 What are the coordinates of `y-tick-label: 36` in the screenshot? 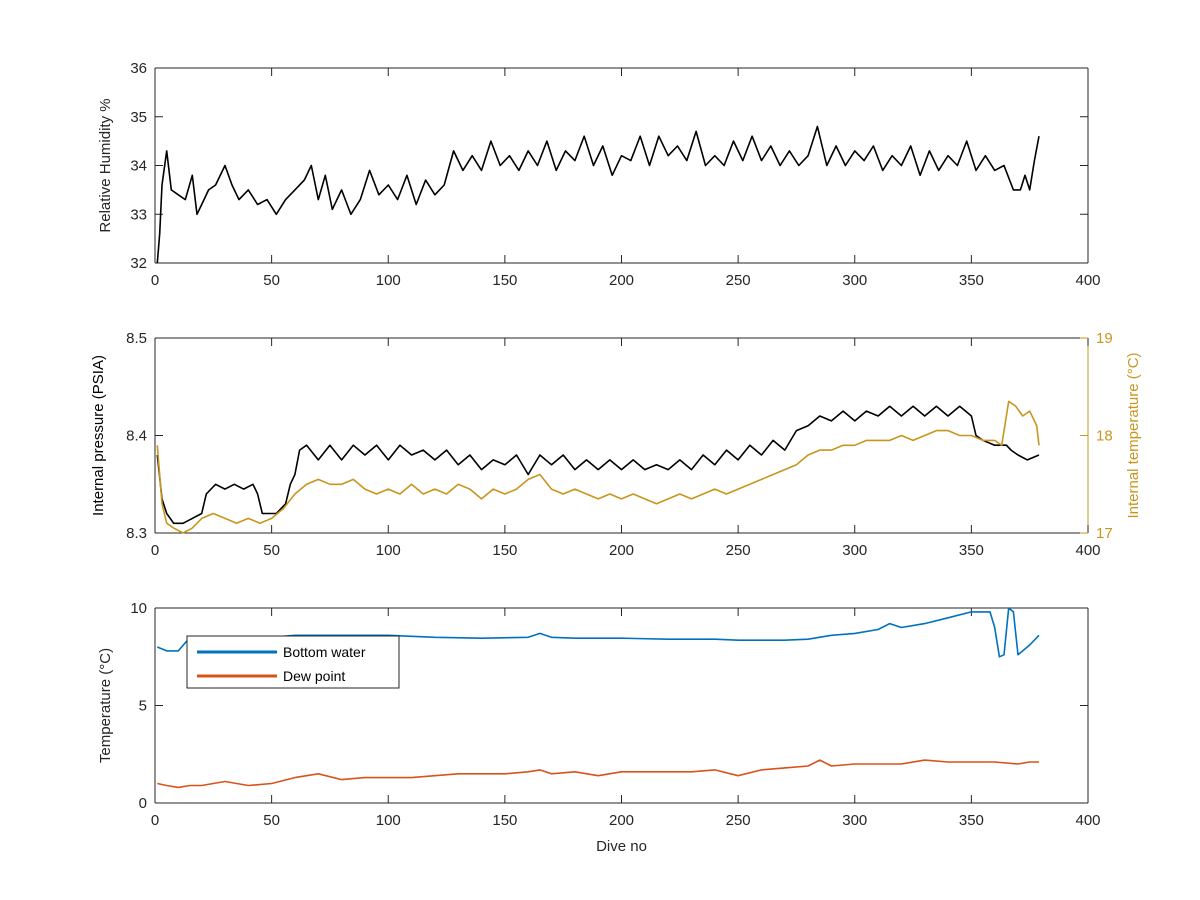 It's located at (138, 68).